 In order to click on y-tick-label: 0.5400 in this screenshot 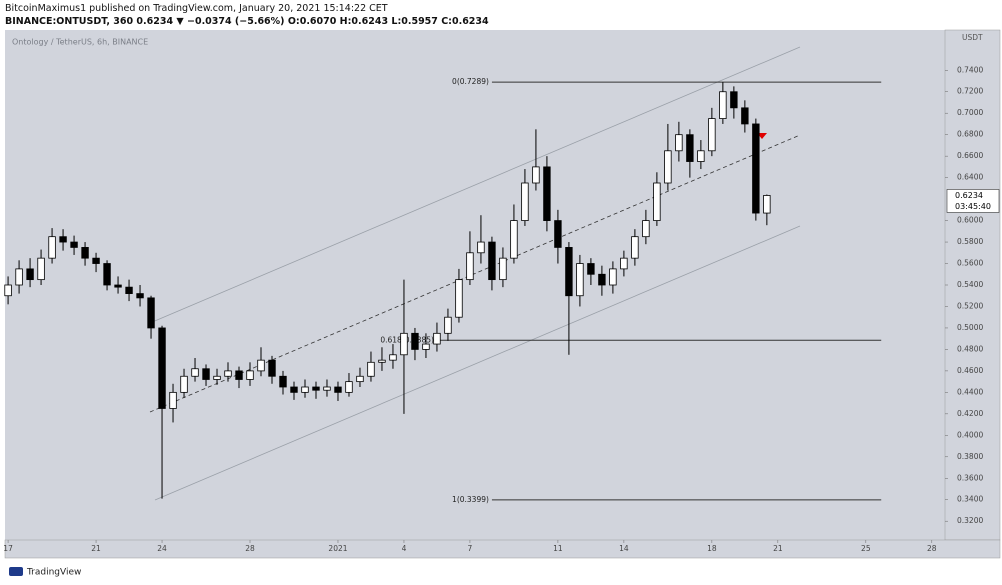, I will do `click(970, 284)`.